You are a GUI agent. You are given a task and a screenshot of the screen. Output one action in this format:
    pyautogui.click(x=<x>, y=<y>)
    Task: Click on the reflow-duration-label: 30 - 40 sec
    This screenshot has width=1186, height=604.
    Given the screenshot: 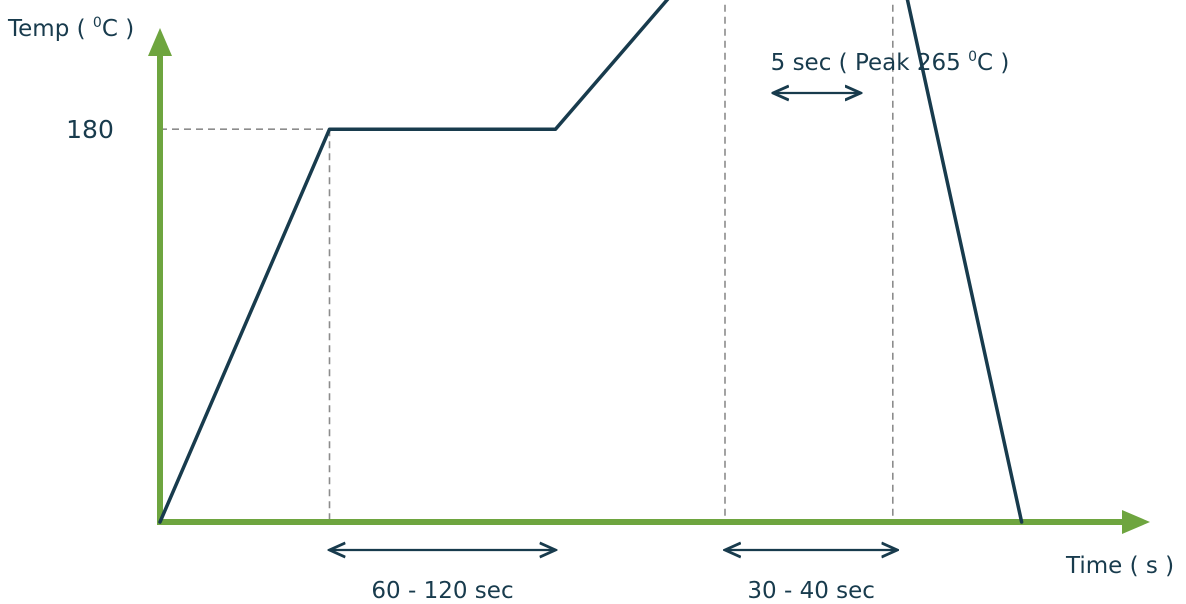 What is the action you would take?
    pyautogui.click(x=811, y=591)
    